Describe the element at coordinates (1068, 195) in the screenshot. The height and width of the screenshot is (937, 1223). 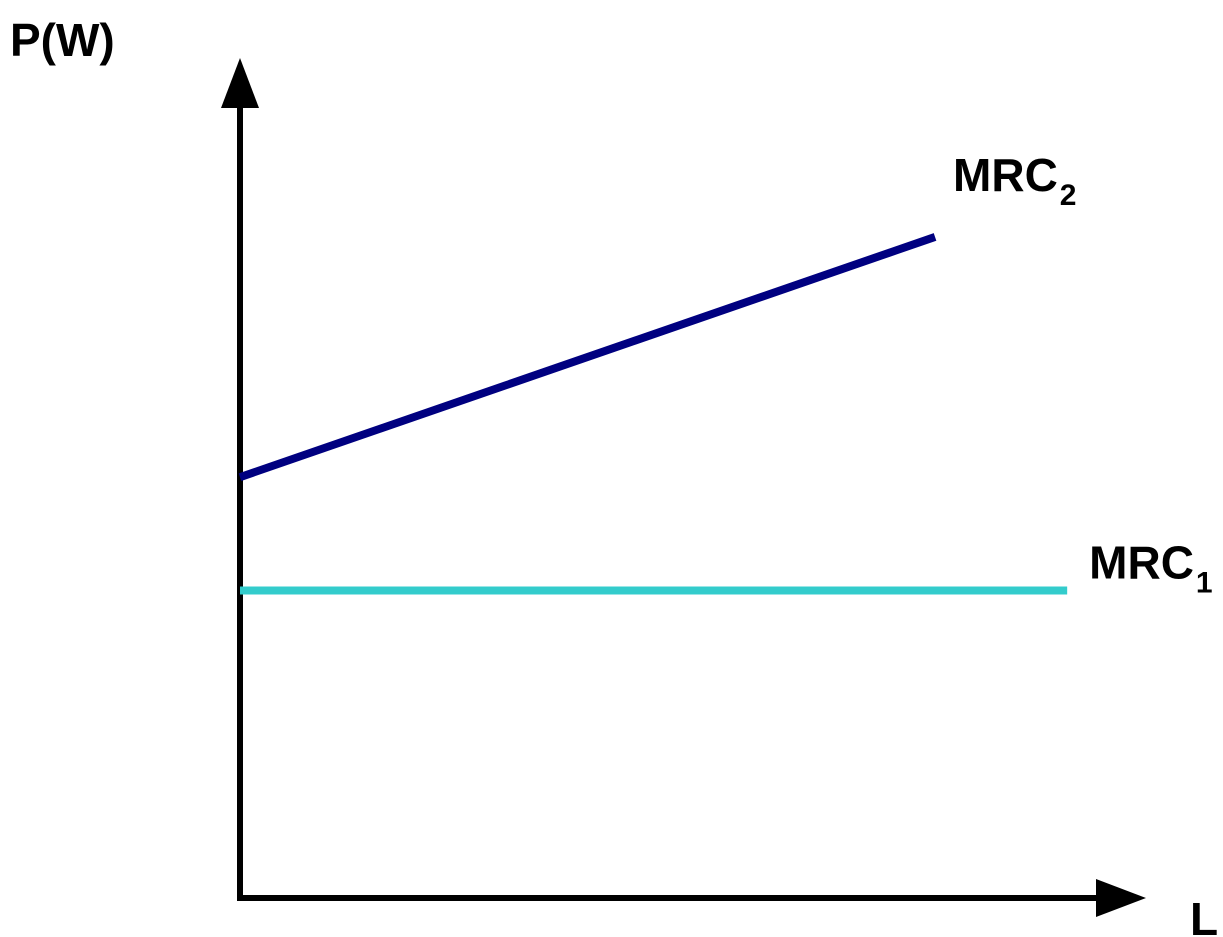
I see `series-label-subscript: 2` at that location.